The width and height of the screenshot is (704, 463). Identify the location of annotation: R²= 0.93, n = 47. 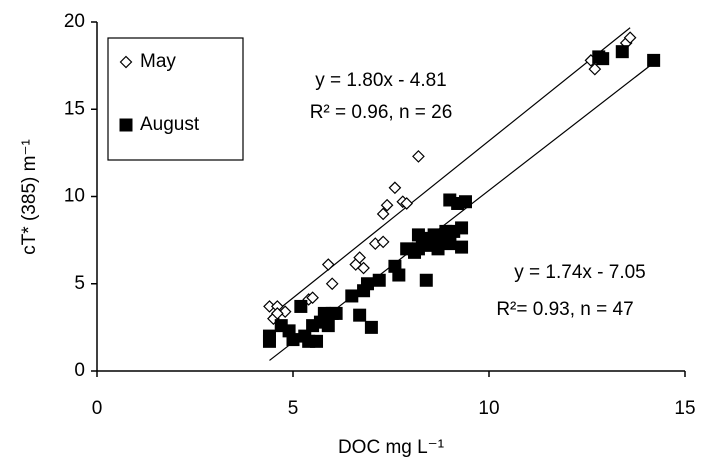
(564, 309).